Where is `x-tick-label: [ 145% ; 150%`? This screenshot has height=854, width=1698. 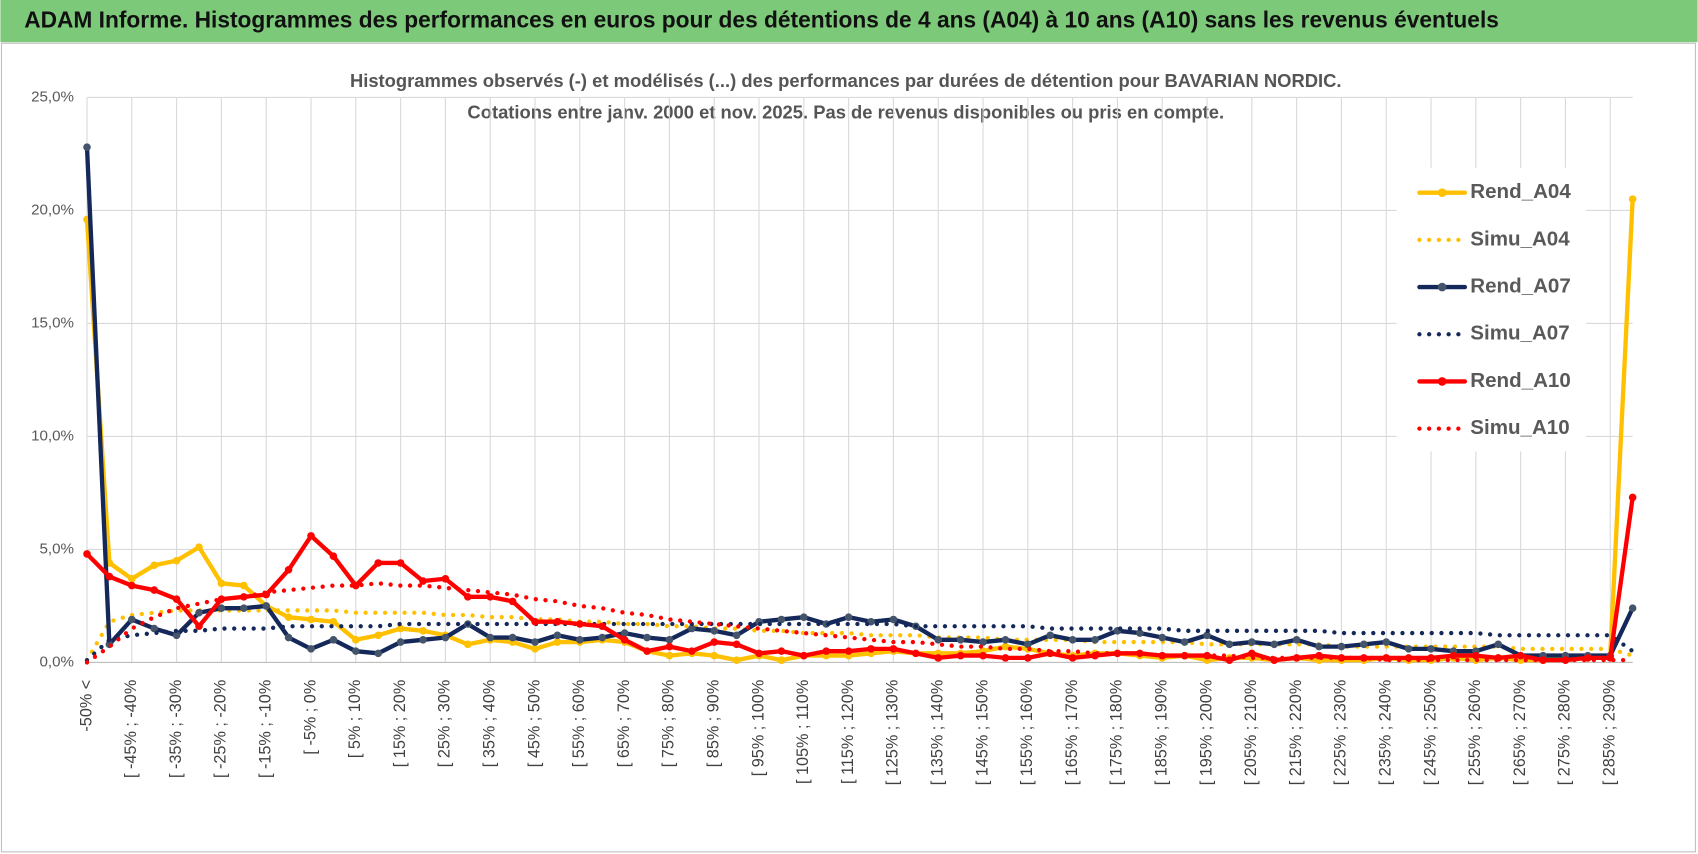 x-tick-label: [ 145% ; 150% is located at coordinates (982, 733).